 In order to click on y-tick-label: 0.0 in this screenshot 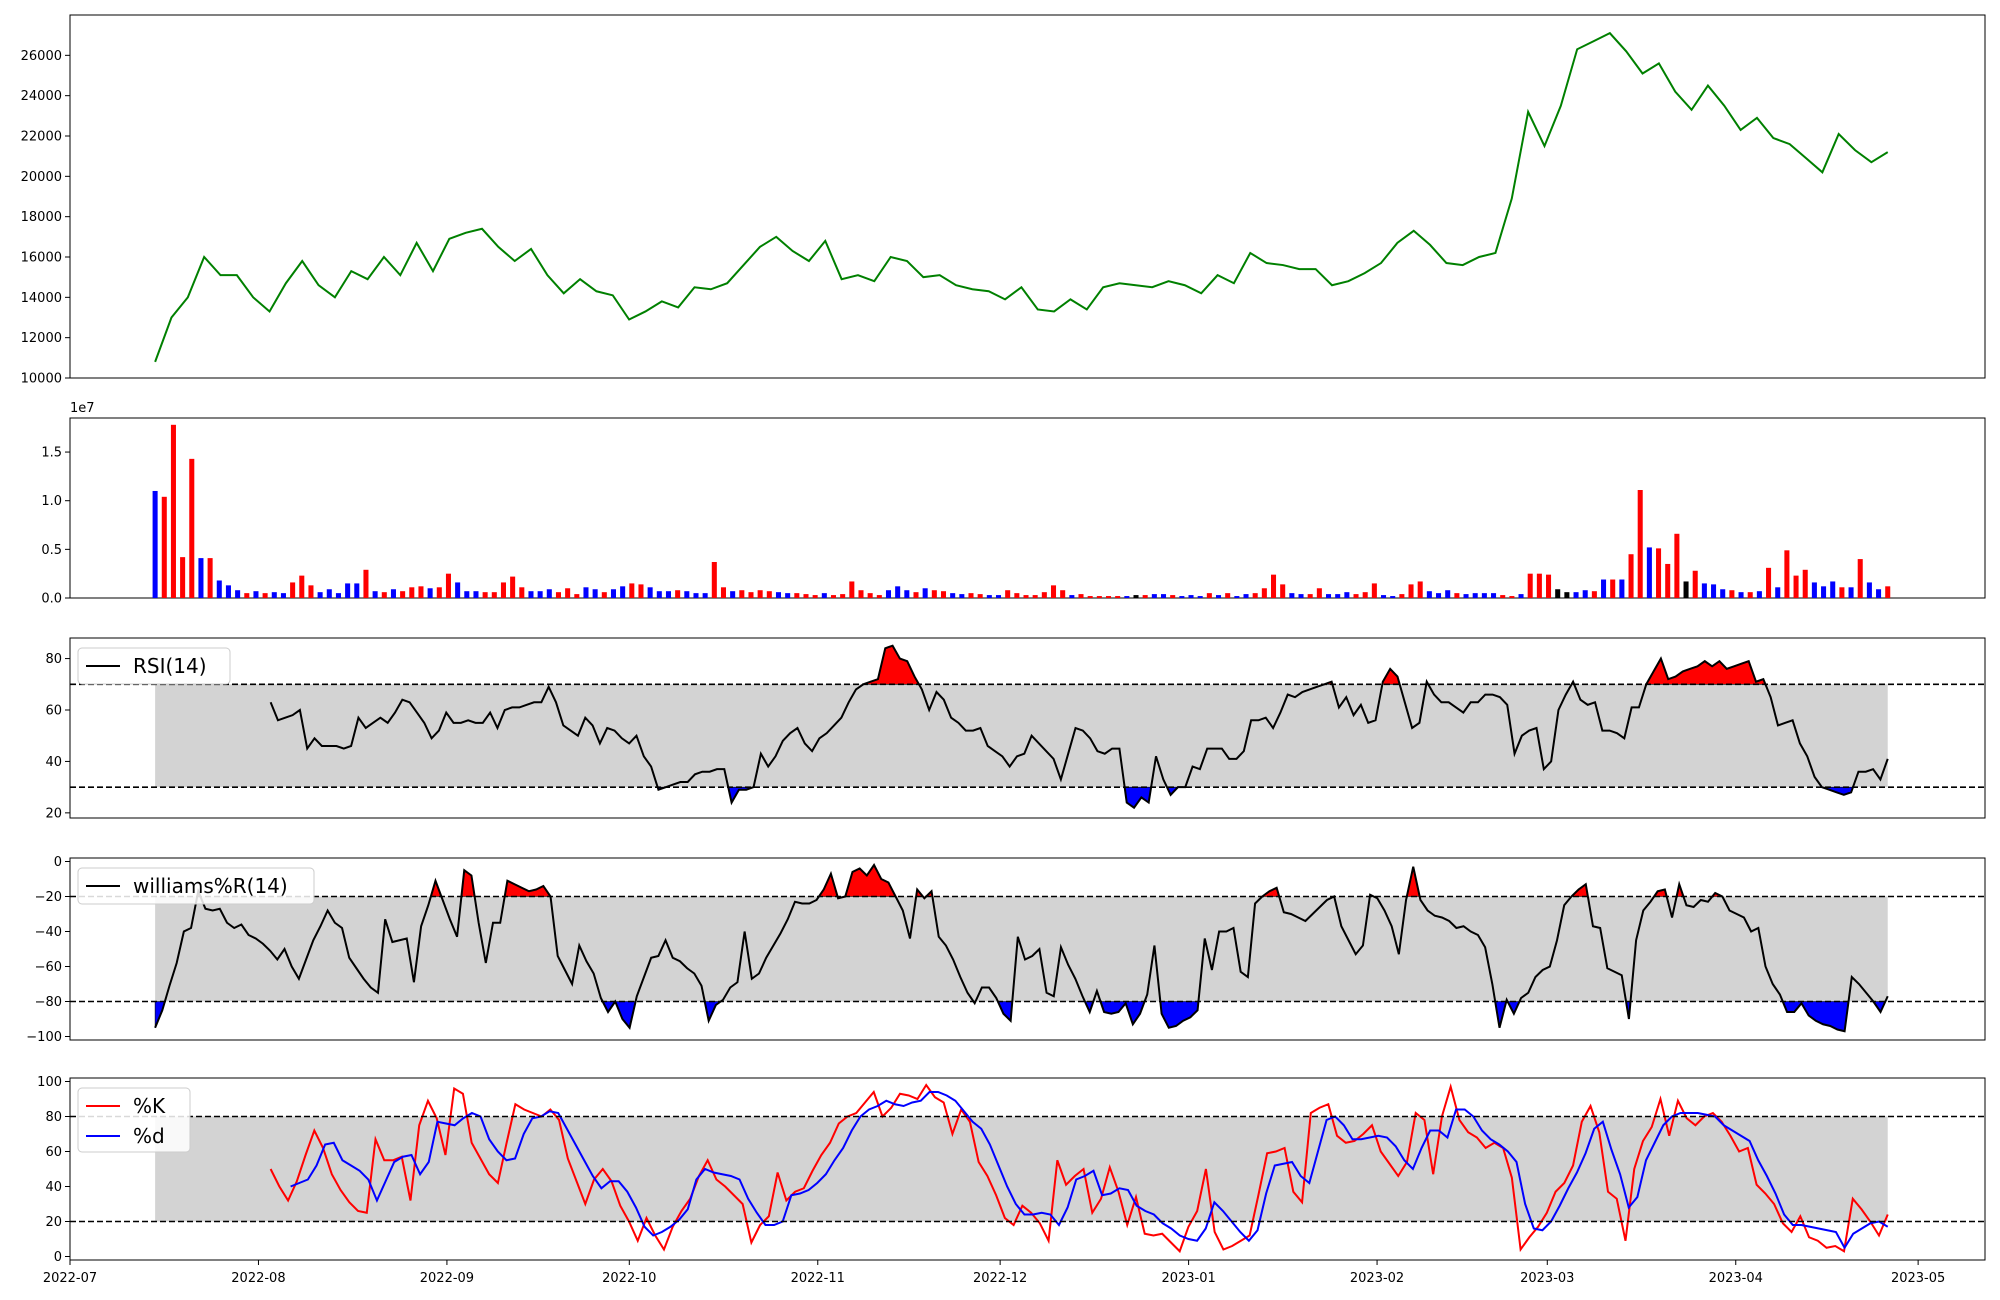, I will do `click(51, 599)`.